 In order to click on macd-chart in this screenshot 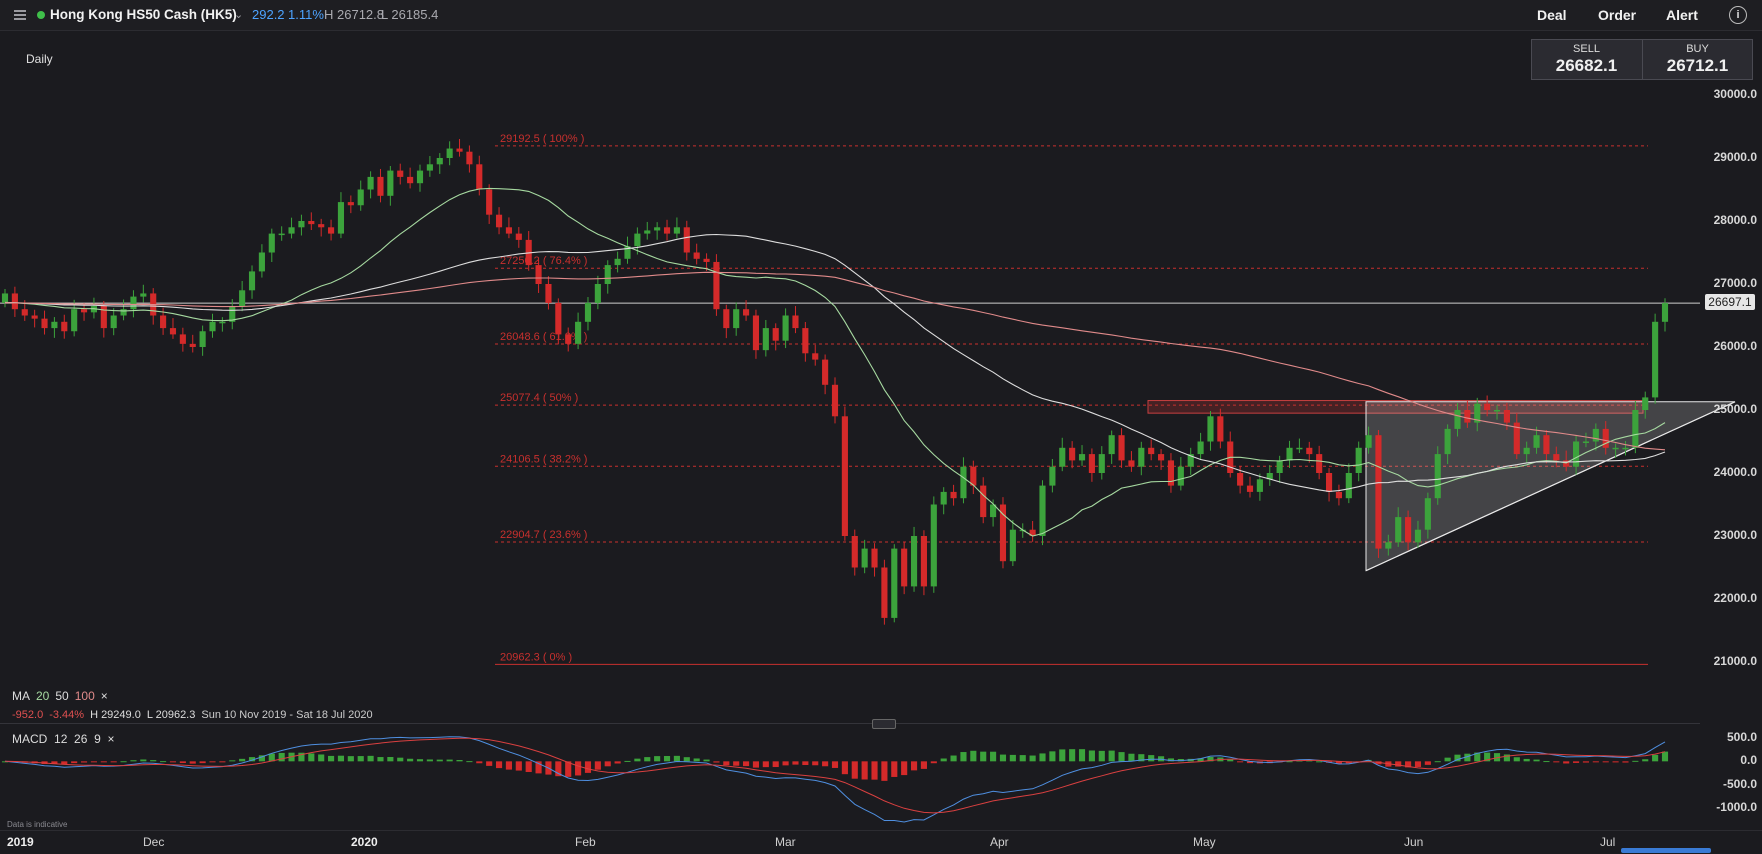, I will do `click(881, 776)`.